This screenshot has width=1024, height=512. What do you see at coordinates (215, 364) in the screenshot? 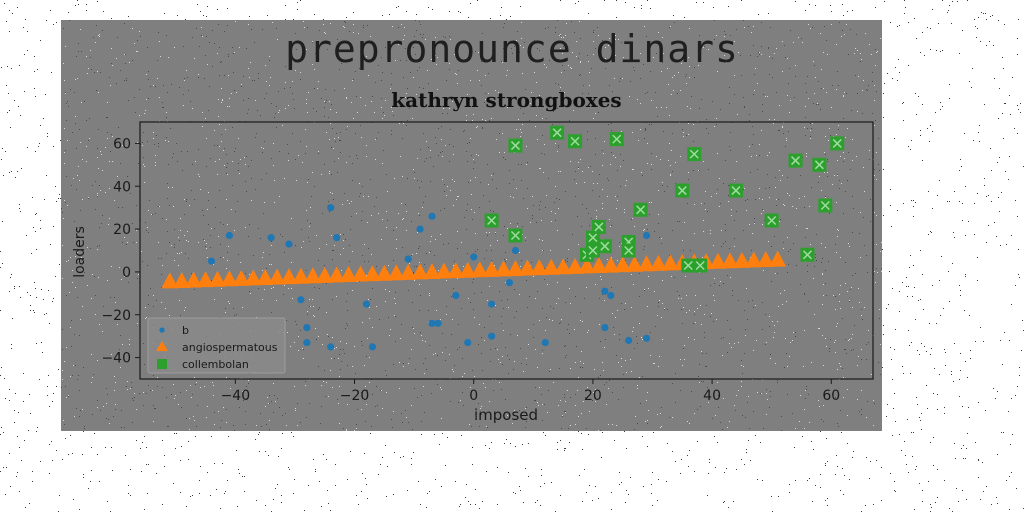
I see `legend-label: collembolan` at bounding box center [215, 364].